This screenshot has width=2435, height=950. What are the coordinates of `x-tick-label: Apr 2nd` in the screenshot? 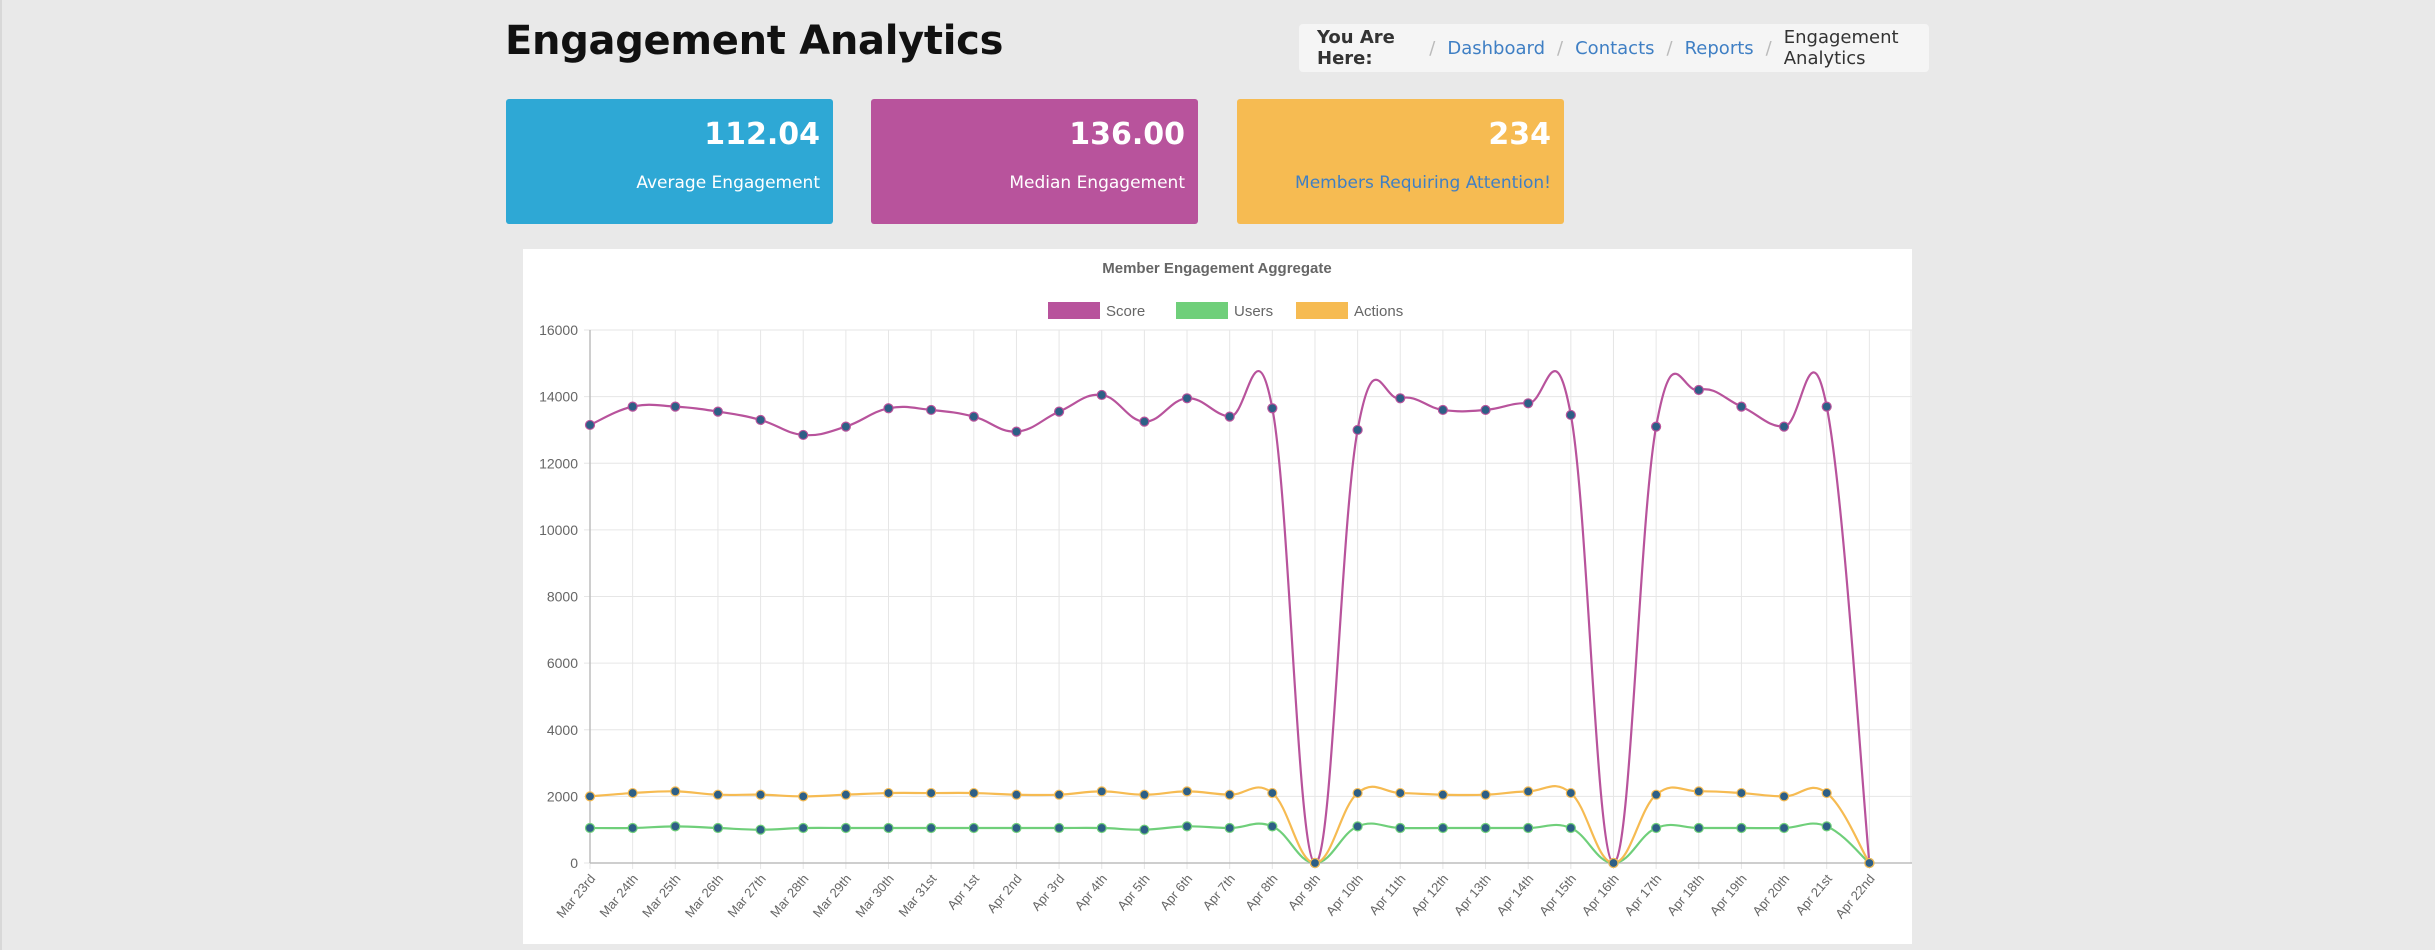 It's located at (1004, 893).